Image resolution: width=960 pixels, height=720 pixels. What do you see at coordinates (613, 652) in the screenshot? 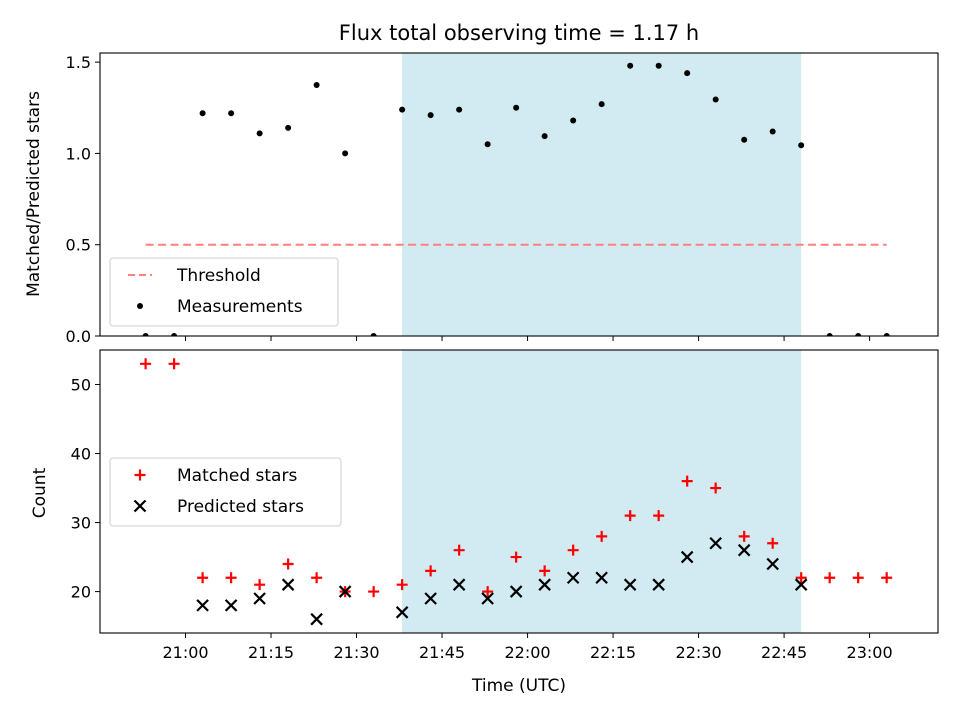
I see `x-tick-label: 22:15` at bounding box center [613, 652].